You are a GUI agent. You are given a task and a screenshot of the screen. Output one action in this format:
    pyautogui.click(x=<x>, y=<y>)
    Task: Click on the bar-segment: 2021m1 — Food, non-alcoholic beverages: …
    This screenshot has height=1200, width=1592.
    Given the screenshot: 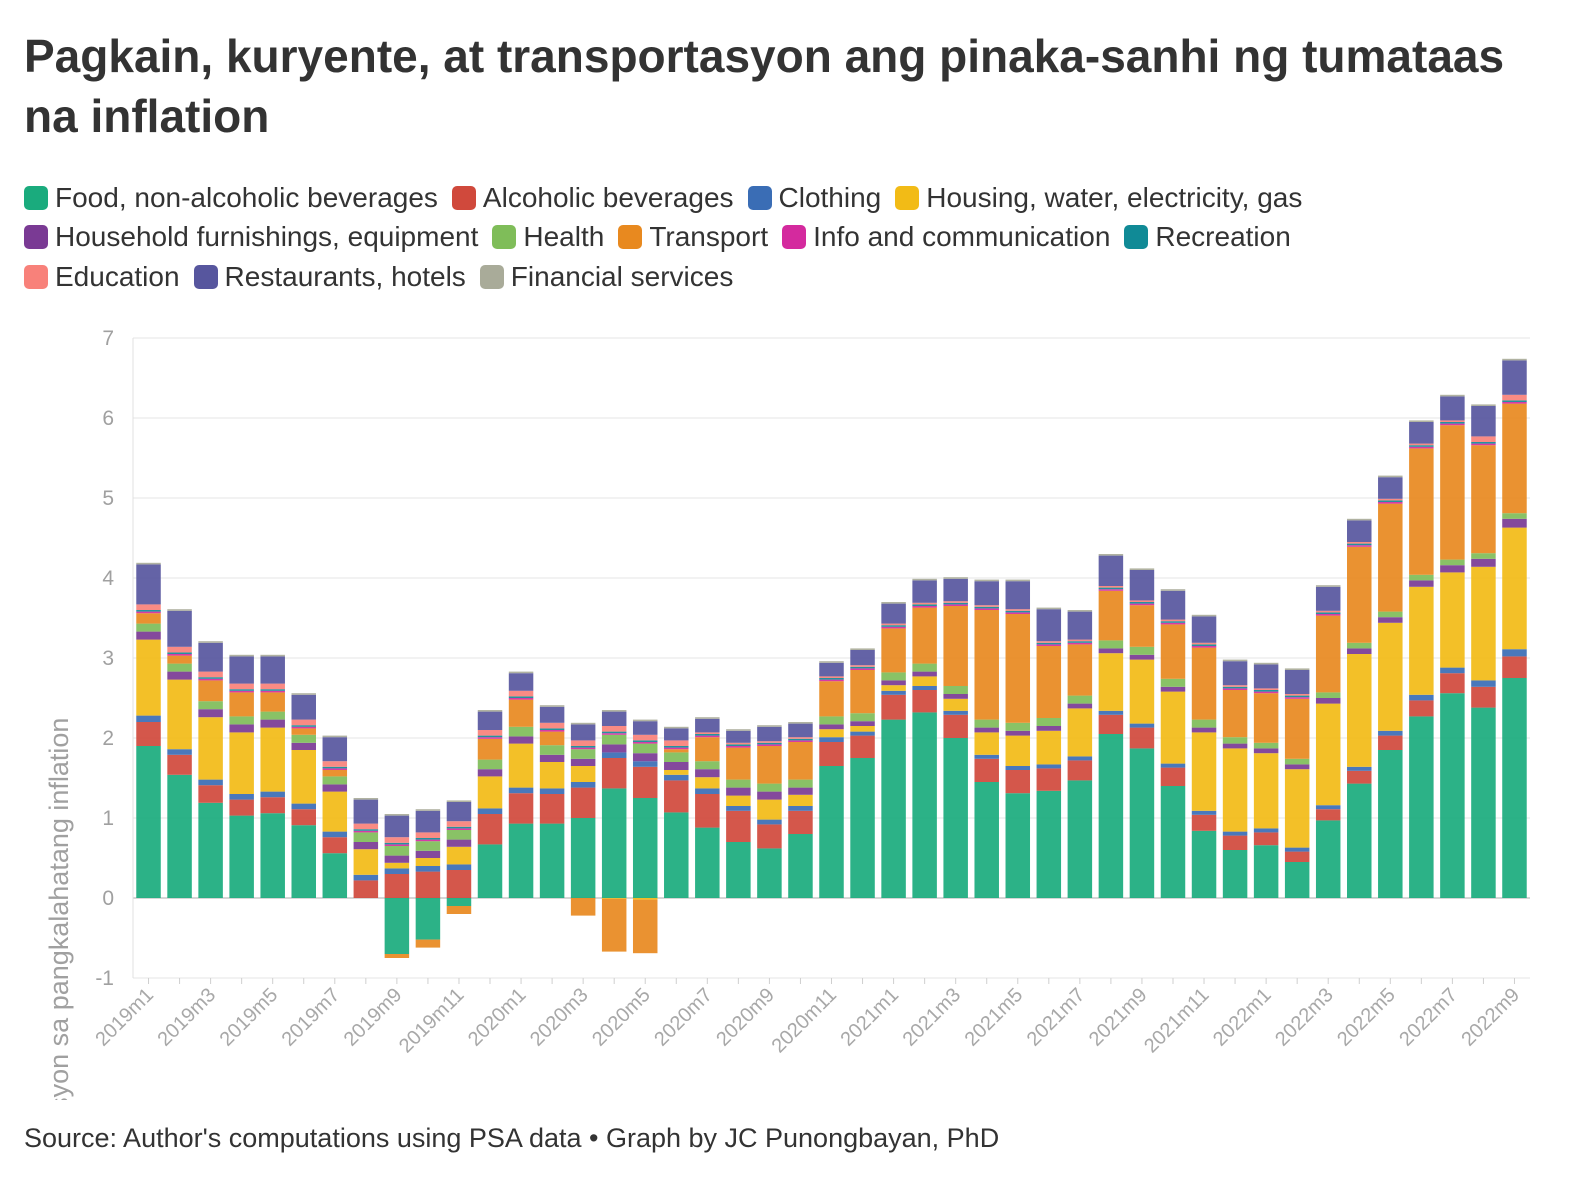 What is the action you would take?
    pyautogui.click(x=893, y=808)
    